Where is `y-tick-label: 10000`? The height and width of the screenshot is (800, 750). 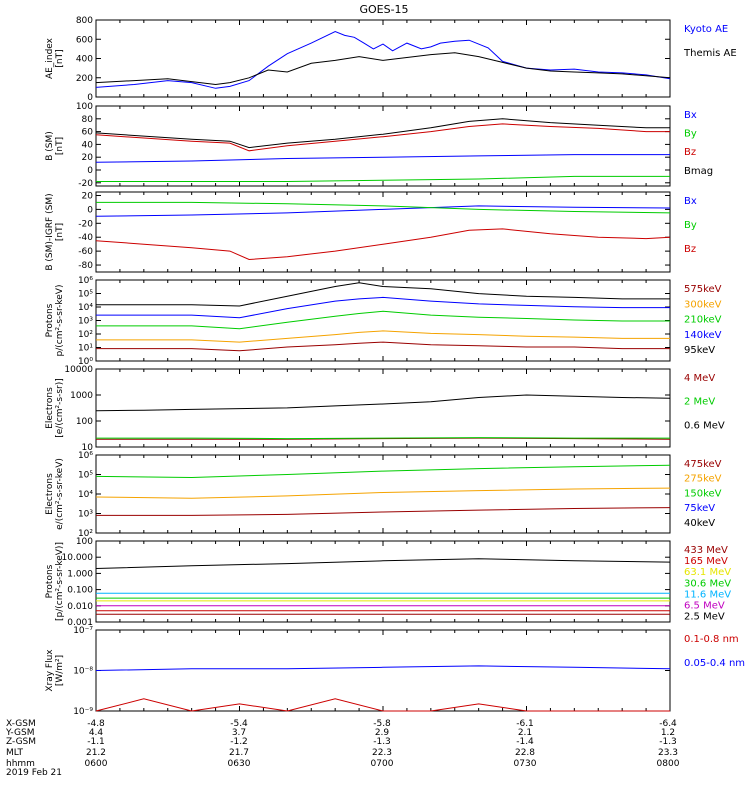 y-tick-label: 10000 is located at coordinates (78, 370).